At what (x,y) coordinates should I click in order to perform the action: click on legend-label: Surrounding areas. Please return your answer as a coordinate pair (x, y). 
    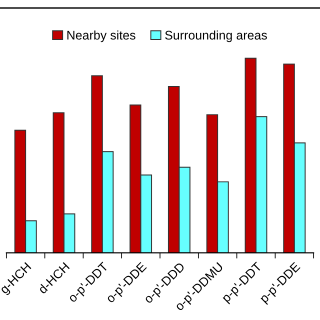
    Looking at the image, I should click on (216, 36).